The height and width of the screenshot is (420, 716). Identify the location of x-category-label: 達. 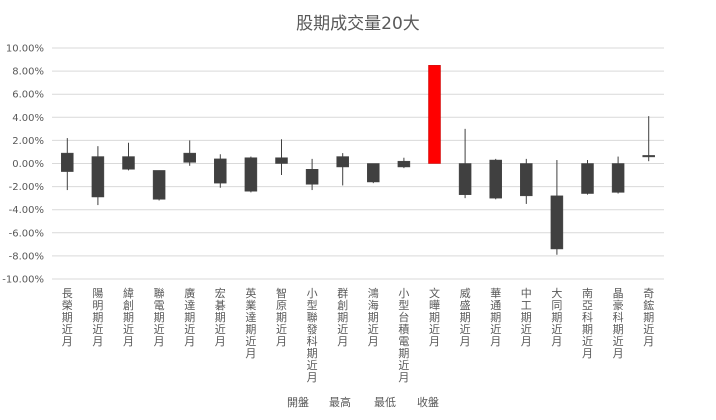
(250, 317).